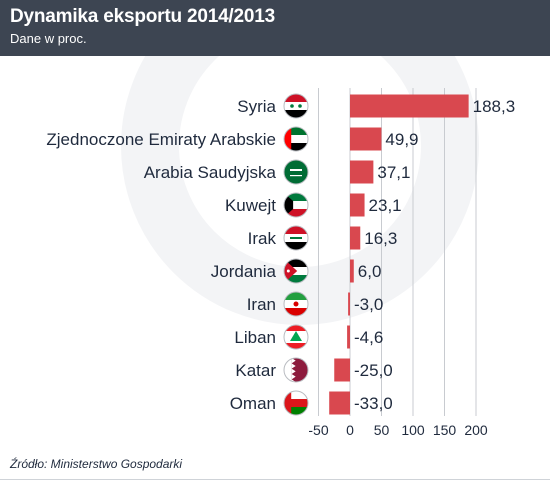 The width and height of the screenshot is (550, 487). Describe the element at coordinates (296, 370) in the screenshot. I see `qatar-flag-icon` at that location.